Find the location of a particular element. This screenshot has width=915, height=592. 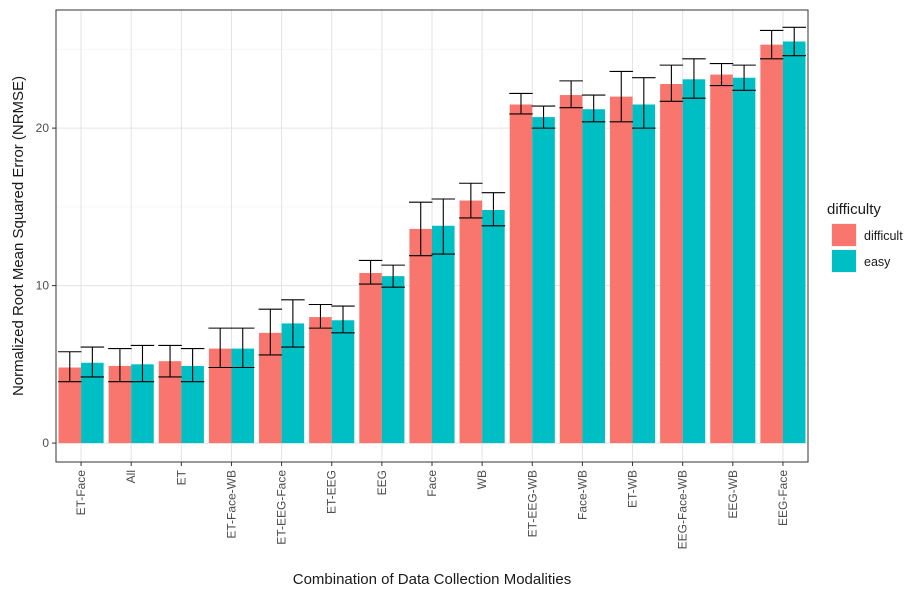

x-tick-label: All is located at coordinates (131, 476).